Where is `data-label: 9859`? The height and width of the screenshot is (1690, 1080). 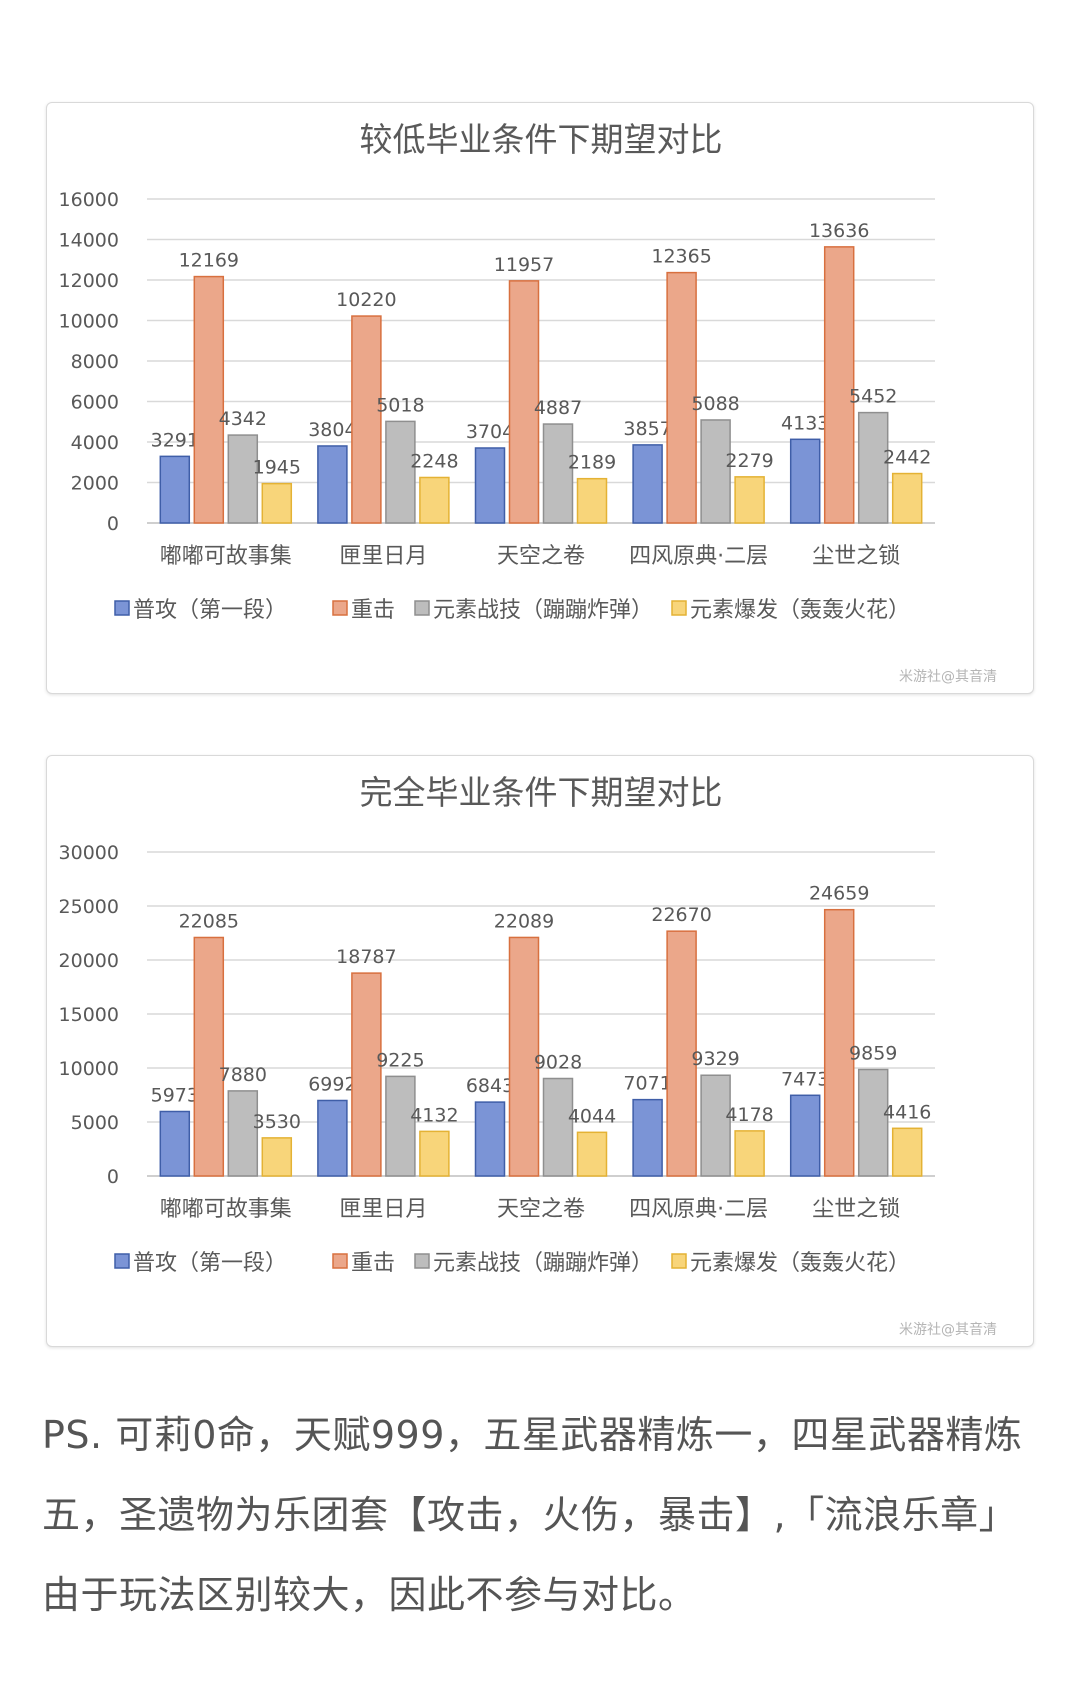 data-label: 9859 is located at coordinates (873, 1054).